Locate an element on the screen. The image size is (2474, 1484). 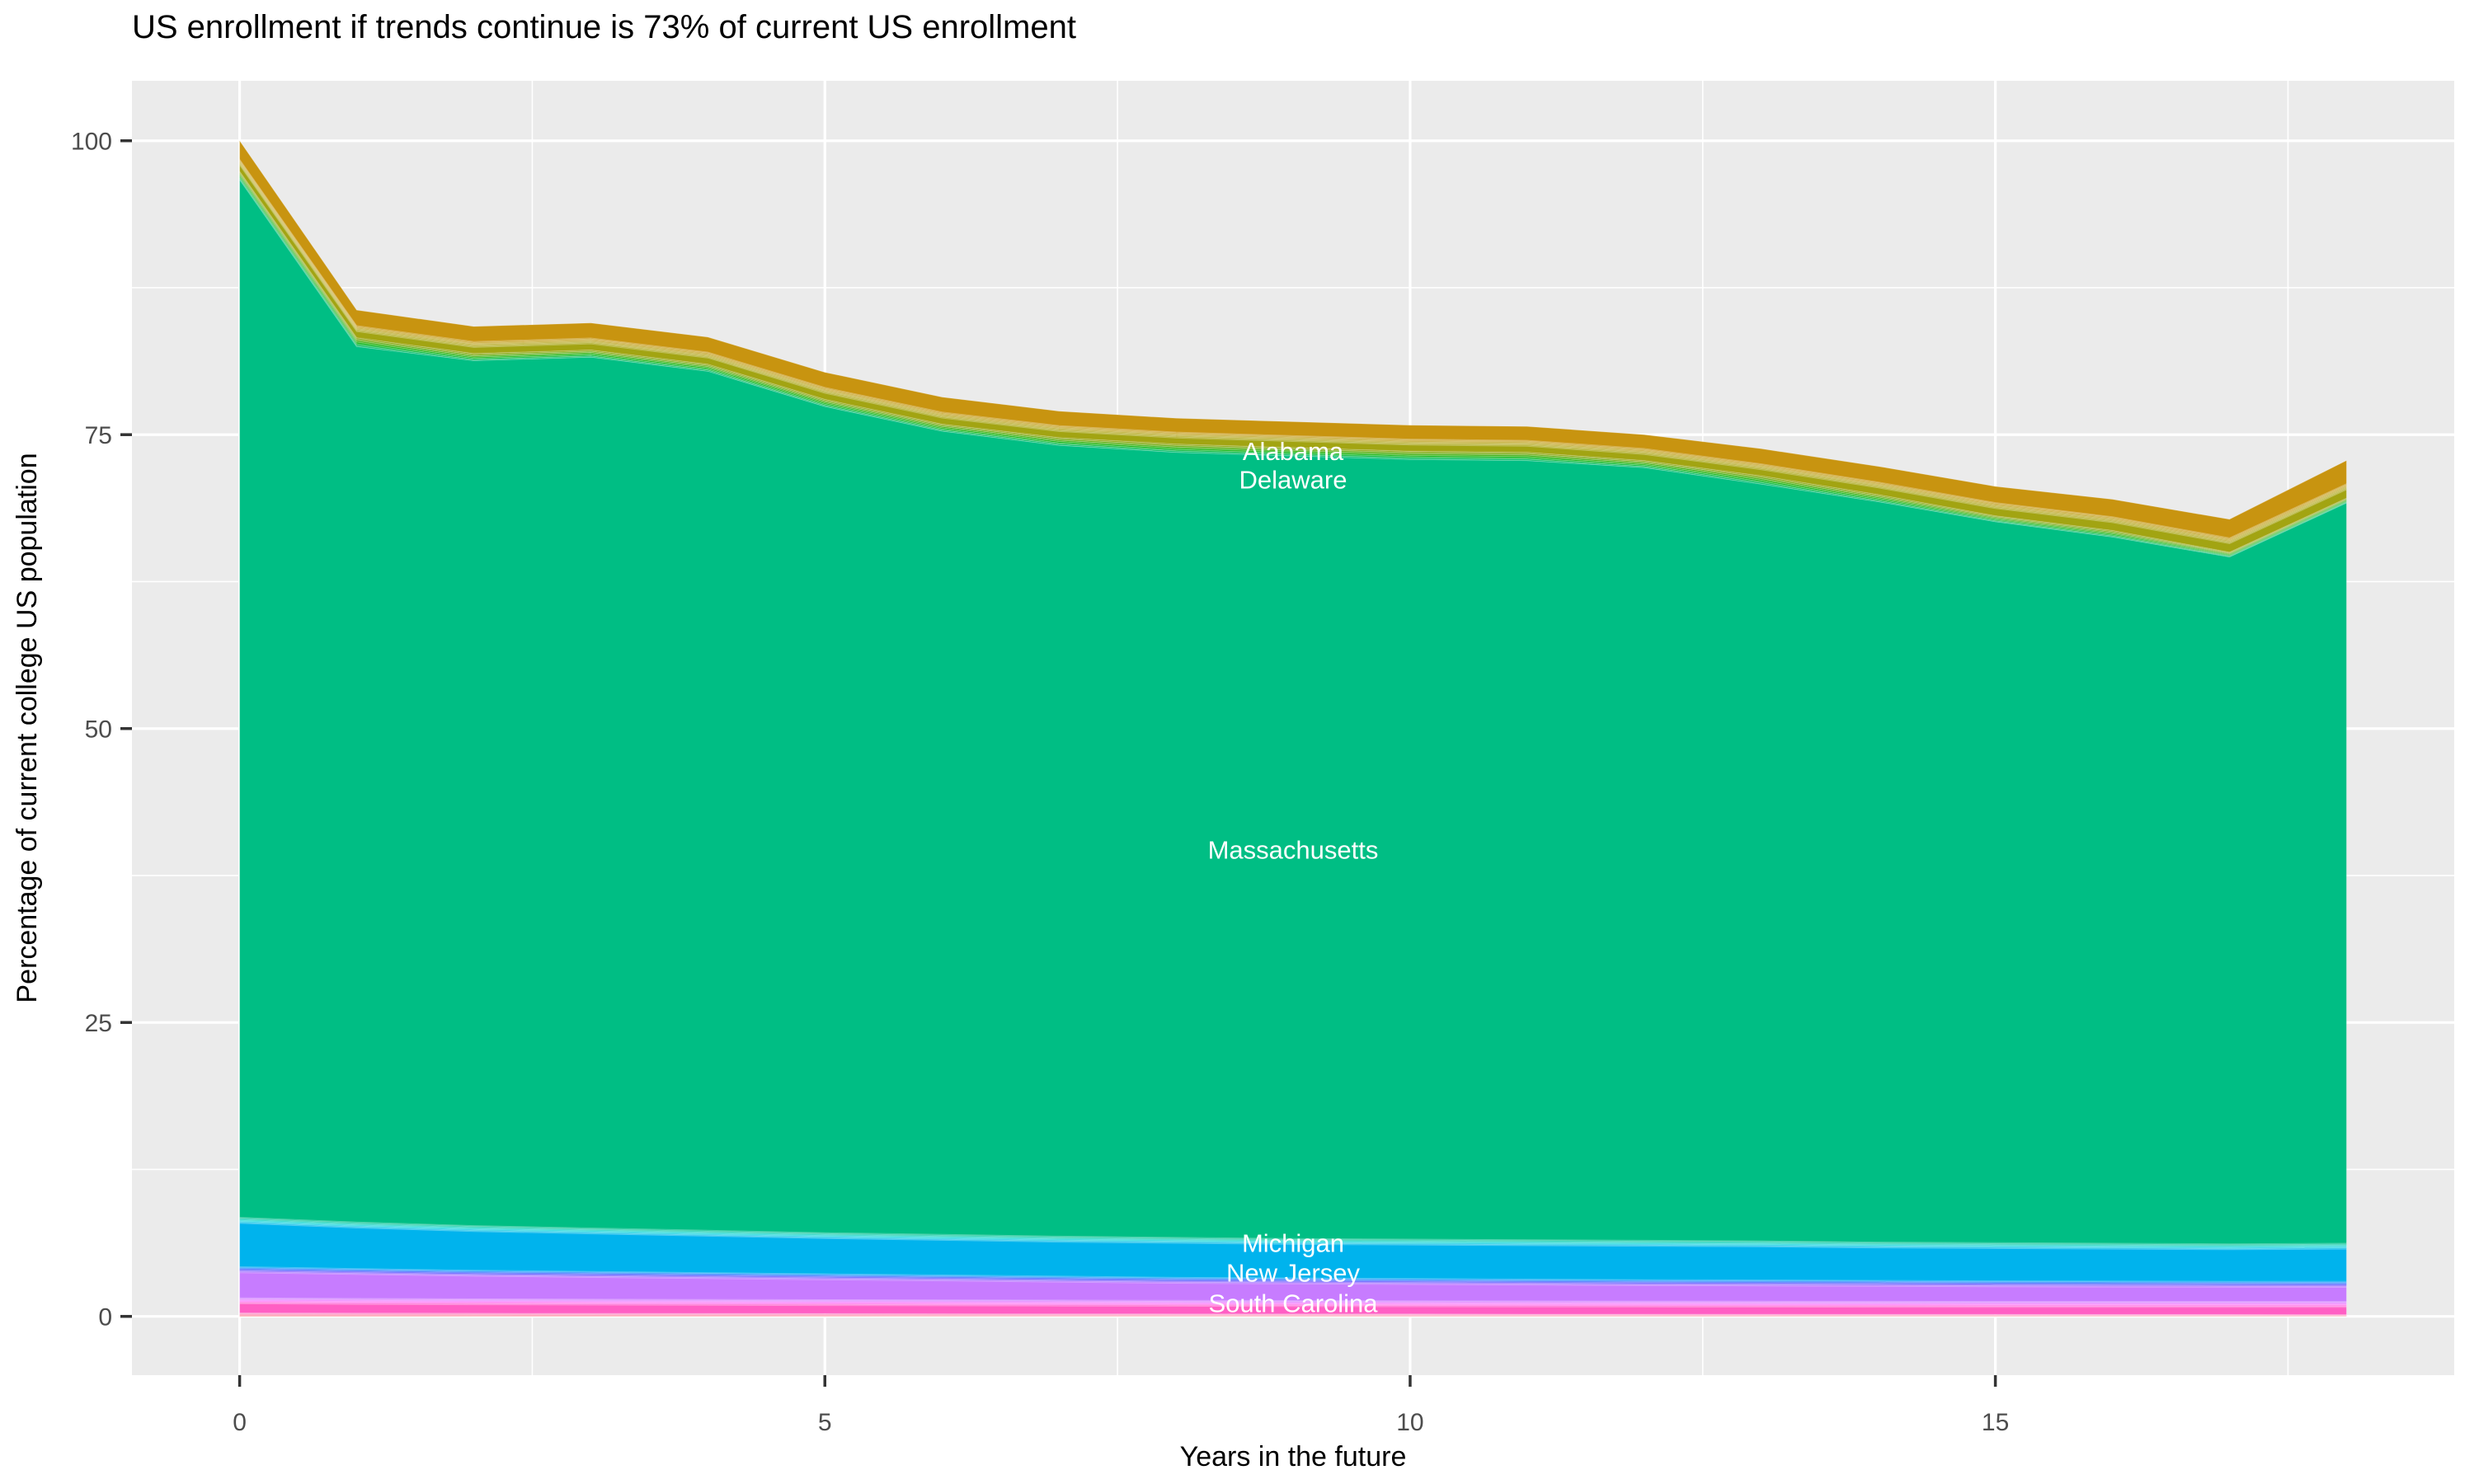
x-axis-title: Years in the future is located at coordinates (1293, 1456).